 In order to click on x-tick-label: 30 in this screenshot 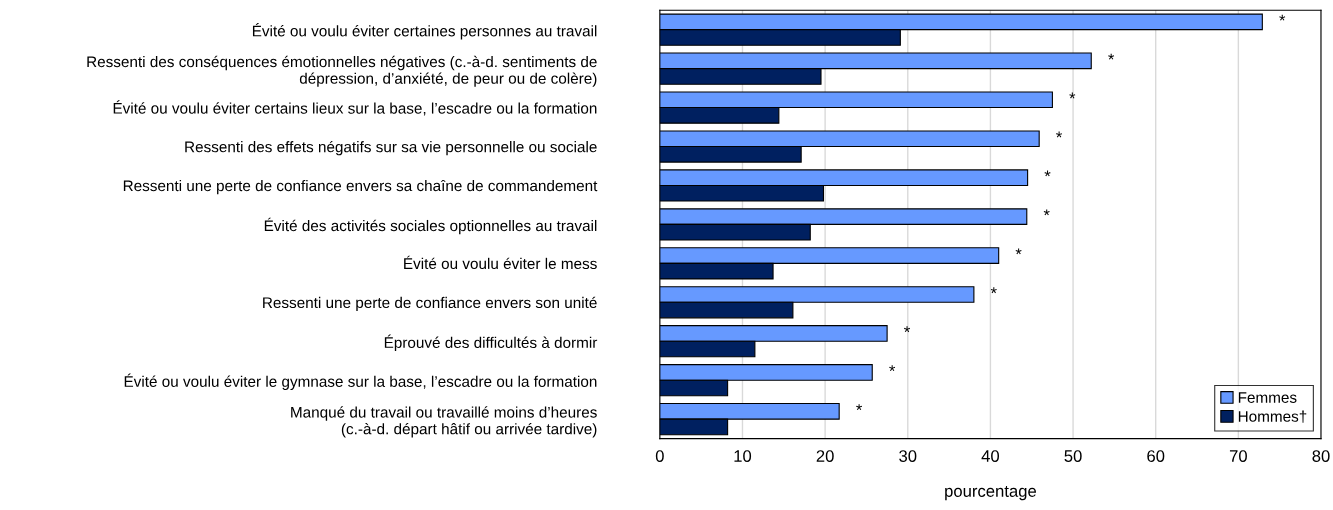, I will do `click(908, 456)`.